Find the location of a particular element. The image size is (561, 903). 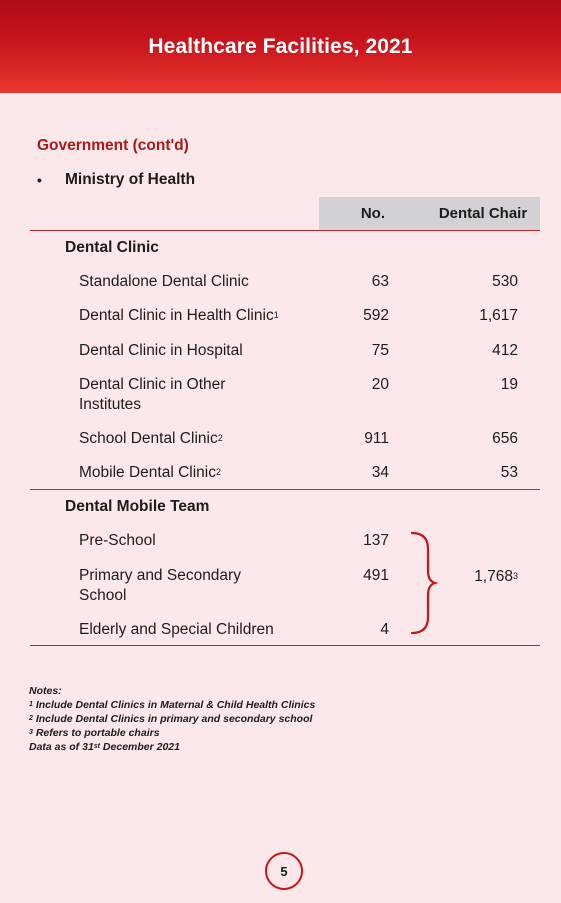

cell-dental-chair-combined: 1,7683 is located at coordinates (496, 576).